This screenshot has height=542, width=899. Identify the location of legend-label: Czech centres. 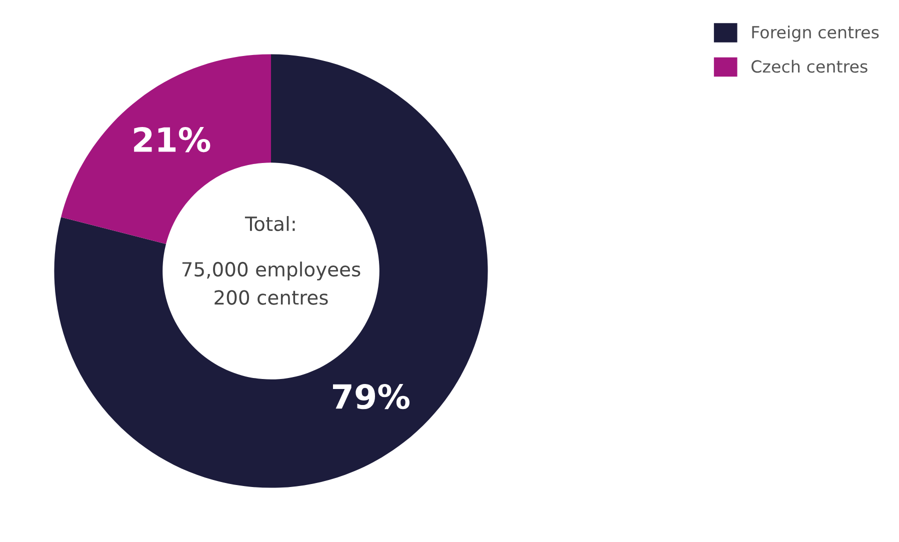
(810, 66).